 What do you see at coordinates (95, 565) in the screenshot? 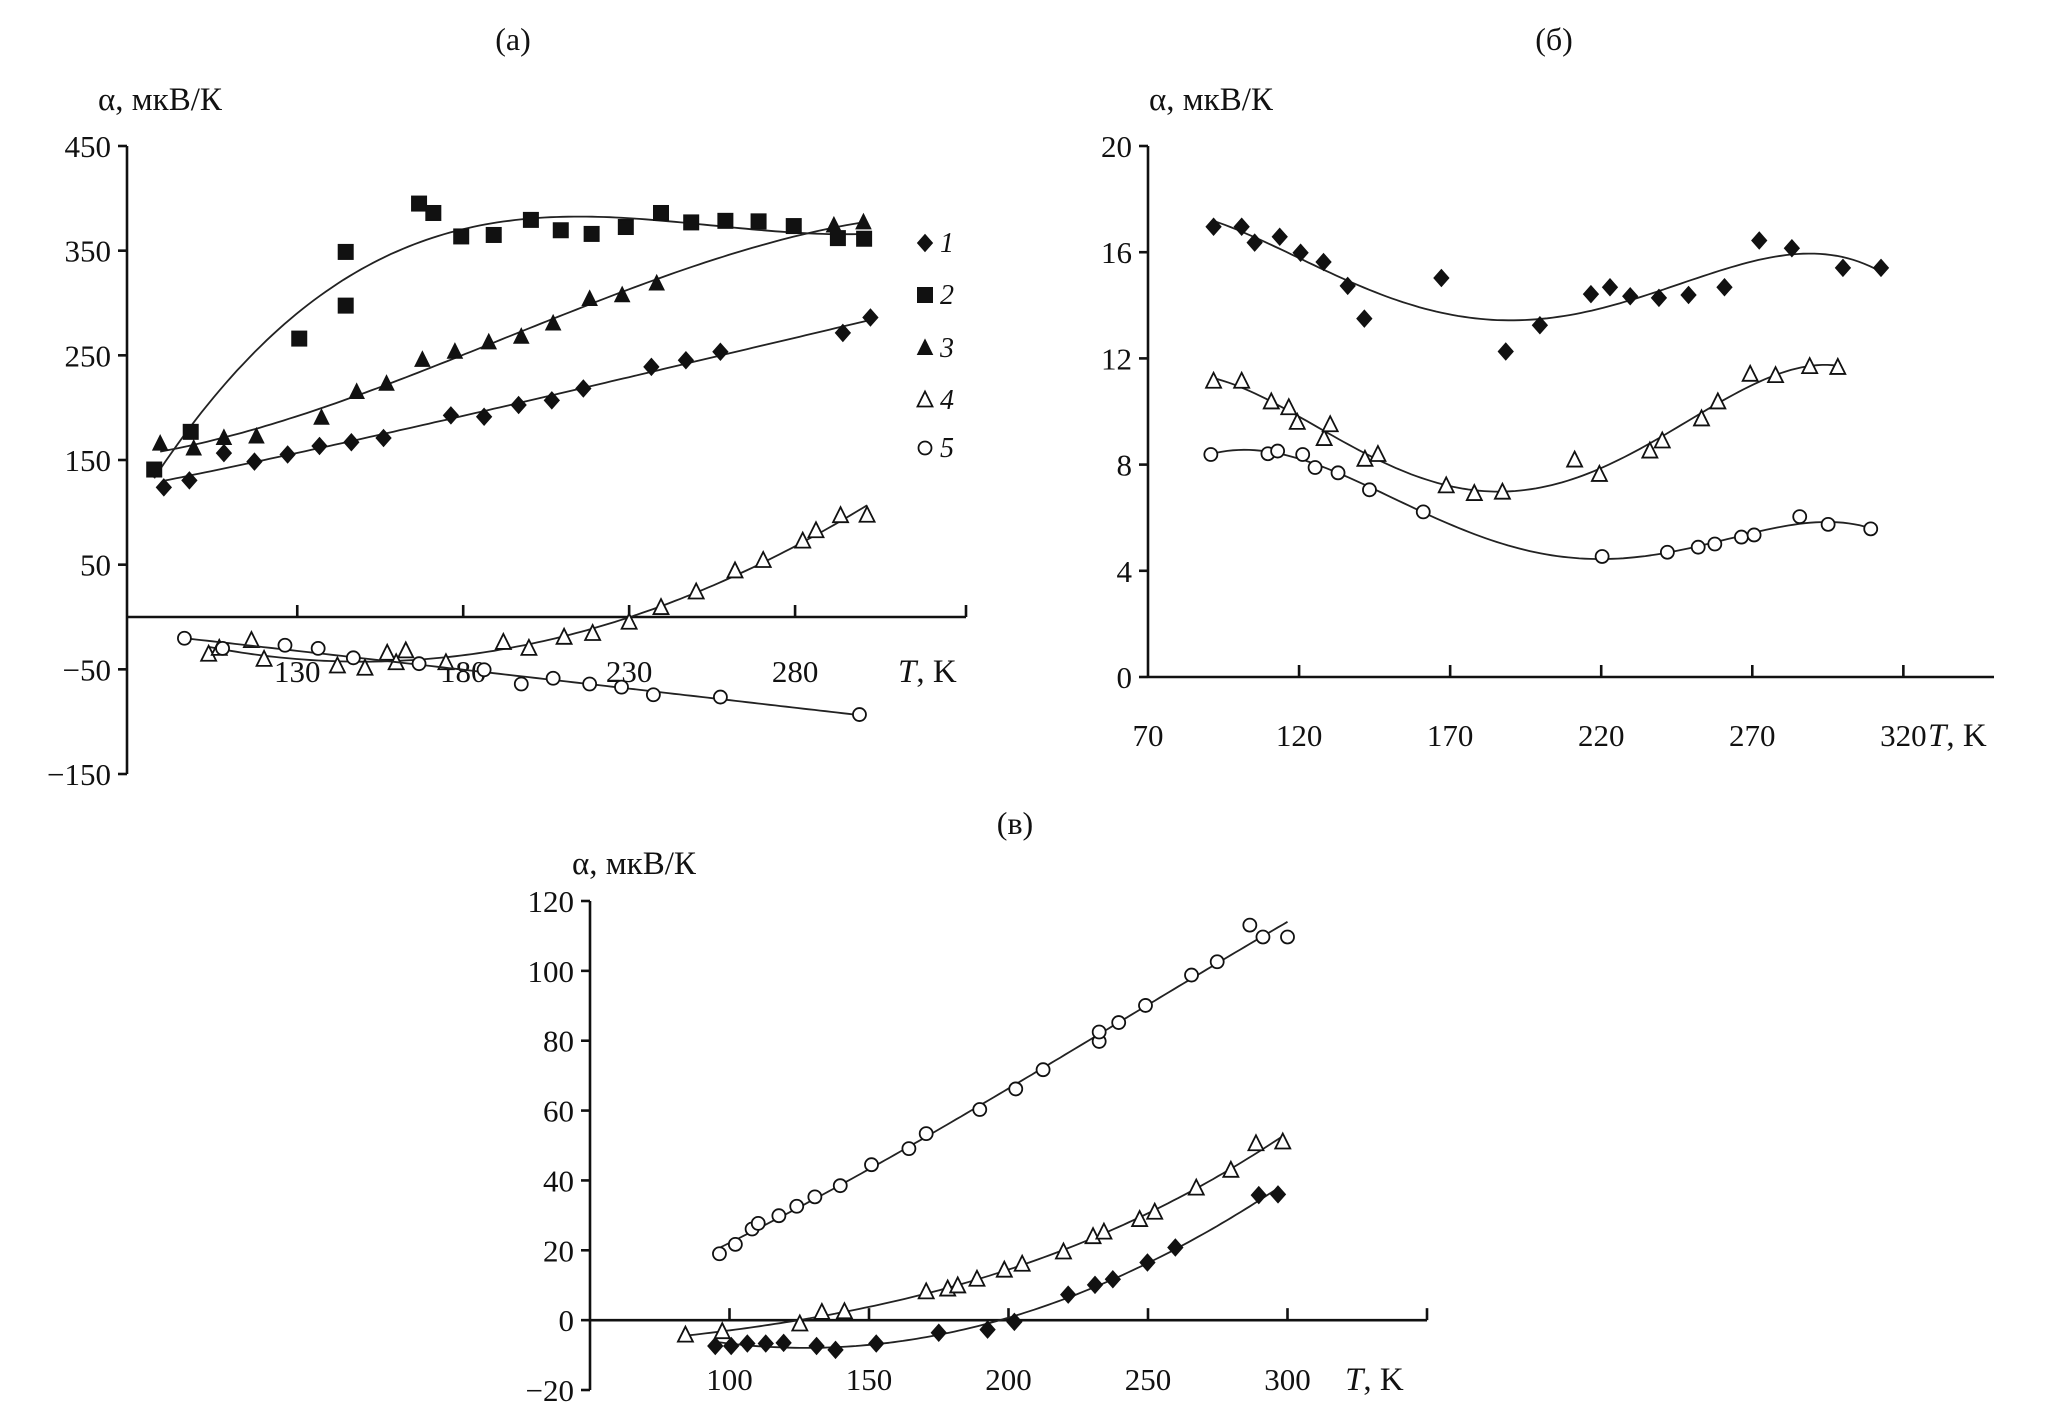
I see `y-tick-label: 50` at bounding box center [95, 565].